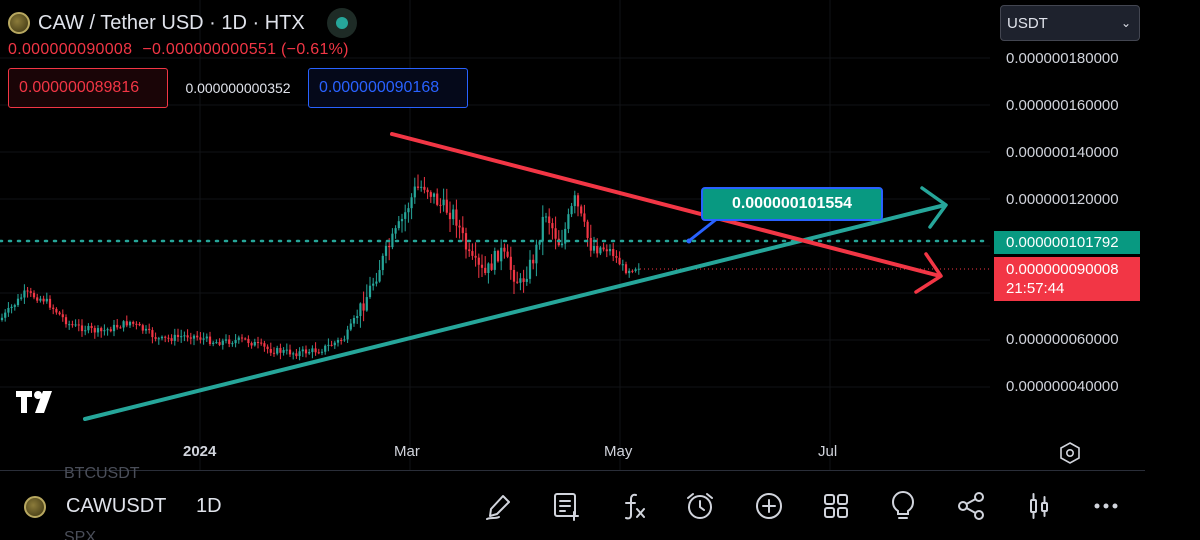 Image resolution: width=1200 pixels, height=540 pixels. Describe the element at coordinates (407, 451) in the screenshot. I see `time-axis-label: Mar` at that location.